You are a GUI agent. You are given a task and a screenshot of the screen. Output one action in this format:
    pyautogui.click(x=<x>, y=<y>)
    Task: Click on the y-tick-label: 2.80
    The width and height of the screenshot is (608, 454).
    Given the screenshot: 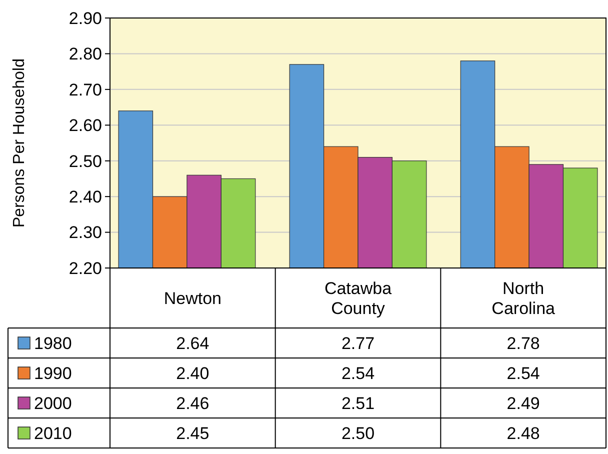 What is the action you would take?
    pyautogui.click(x=85, y=54)
    